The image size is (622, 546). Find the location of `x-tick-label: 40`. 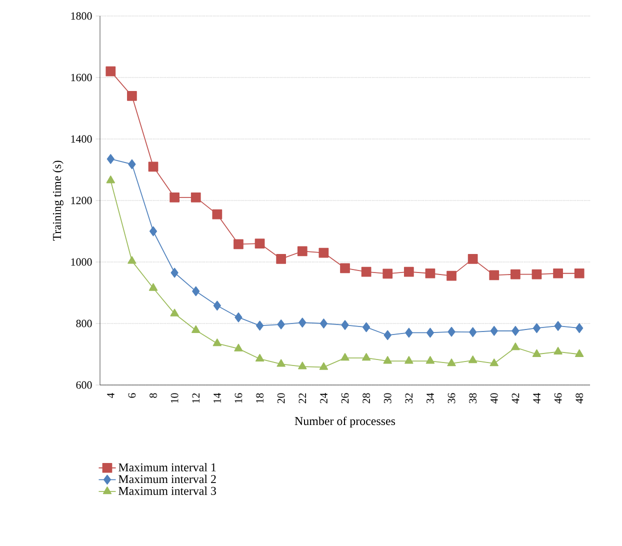

x-tick-label: 40 is located at coordinates (494, 398).